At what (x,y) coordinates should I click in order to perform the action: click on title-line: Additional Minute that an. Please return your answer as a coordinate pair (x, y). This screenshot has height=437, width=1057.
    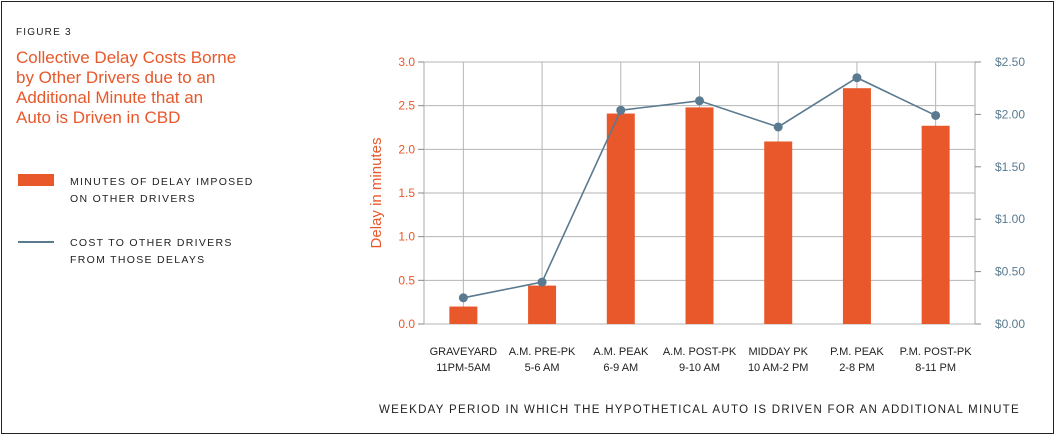
    Looking at the image, I should click on (110, 97).